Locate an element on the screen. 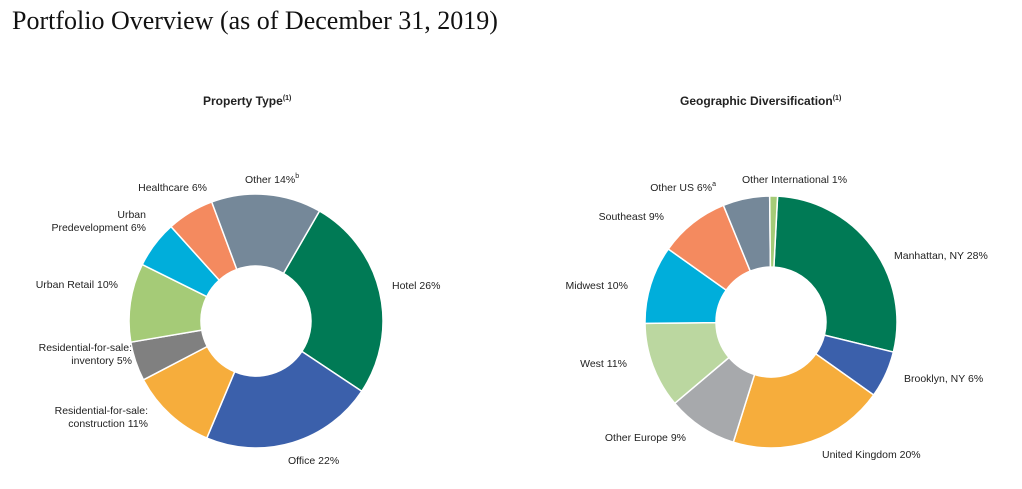 The height and width of the screenshot is (489, 1022). label-west-11: West 11% is located at coordinates (603, 364).